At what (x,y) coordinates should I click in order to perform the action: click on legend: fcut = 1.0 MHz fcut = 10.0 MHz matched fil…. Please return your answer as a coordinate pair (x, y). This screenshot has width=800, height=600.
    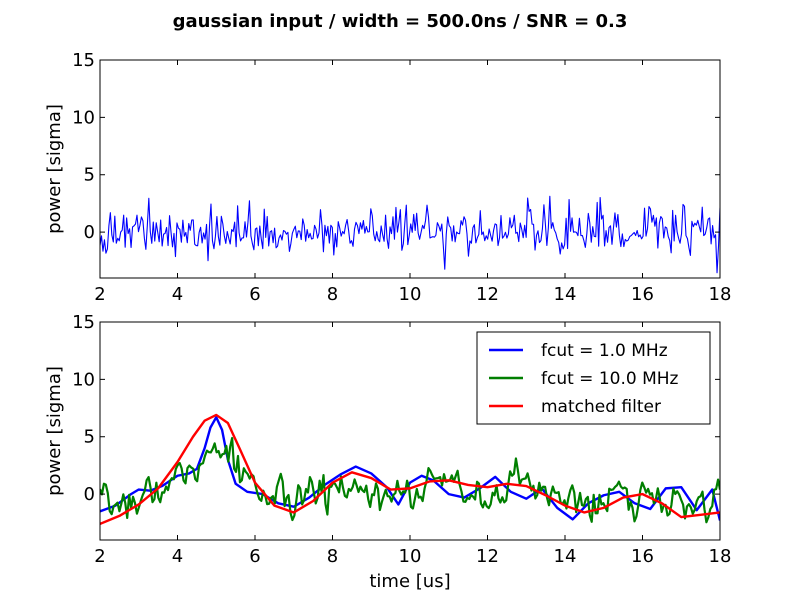
    Looking at the image, I should click on (593, 378).